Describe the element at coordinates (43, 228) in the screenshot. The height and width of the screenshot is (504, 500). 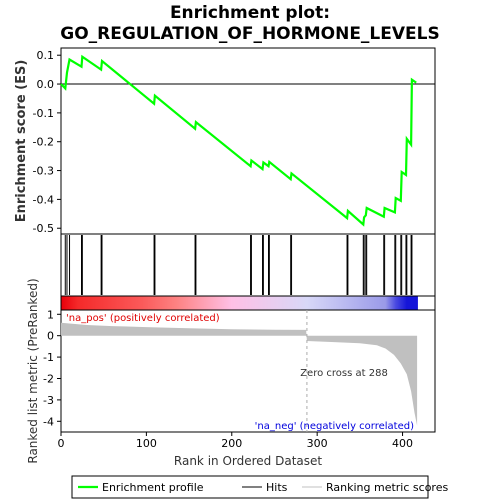
I see `top-y-tick-label: -0.5` at that location.